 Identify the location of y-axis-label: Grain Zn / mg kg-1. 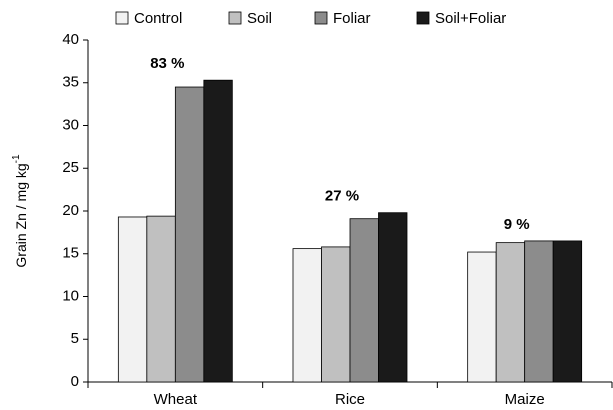
(20, 211).